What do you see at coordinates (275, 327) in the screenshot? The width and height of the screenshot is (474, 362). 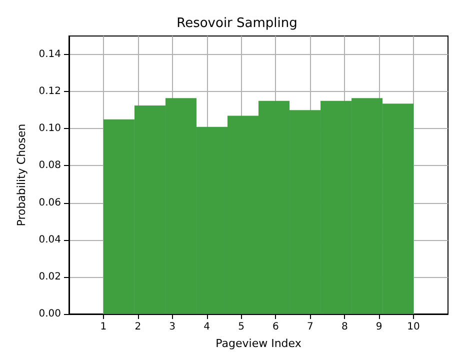 I see `x-tick-label: 6` at bounding box center [275, 327].